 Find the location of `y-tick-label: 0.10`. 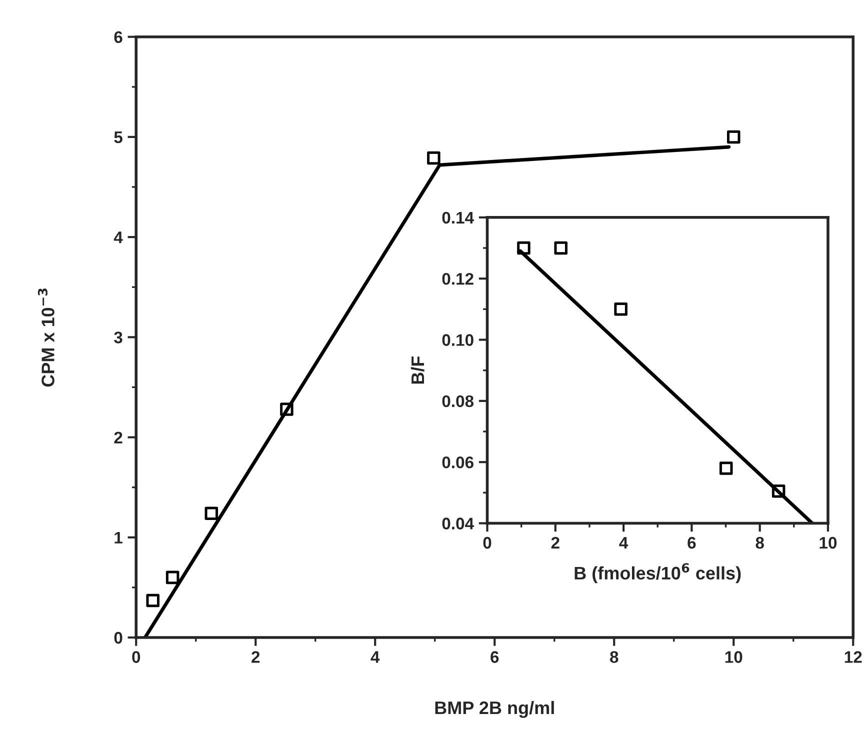

y-tick-label: 0.10 is located at coordinates (458, 340).